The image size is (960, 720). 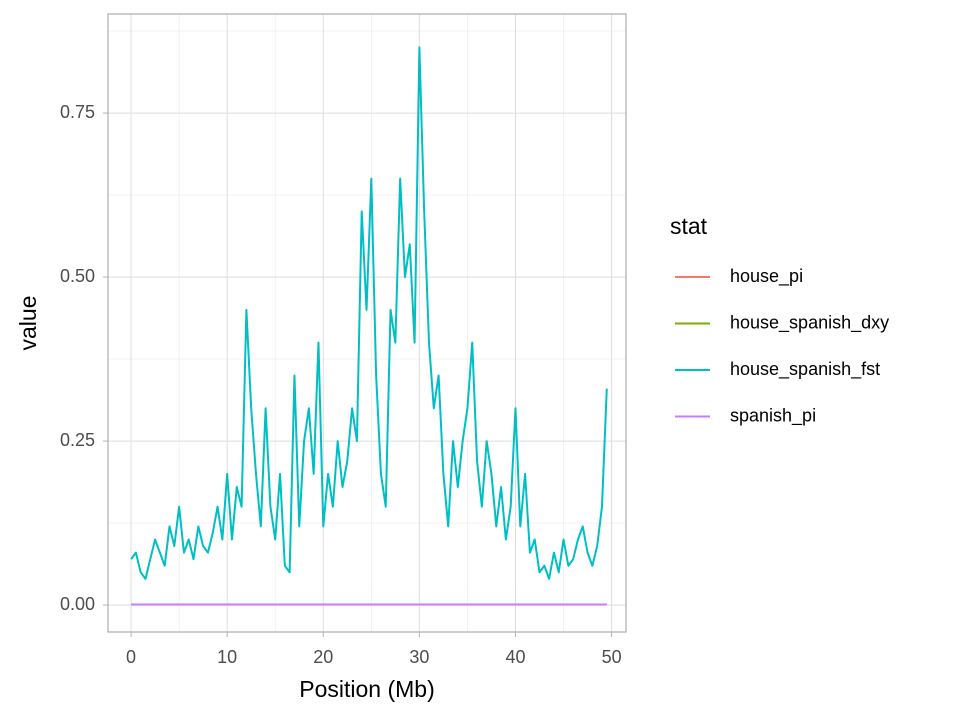 I want to click on legend-label: spanish_pi, so click(x=773, y=415).